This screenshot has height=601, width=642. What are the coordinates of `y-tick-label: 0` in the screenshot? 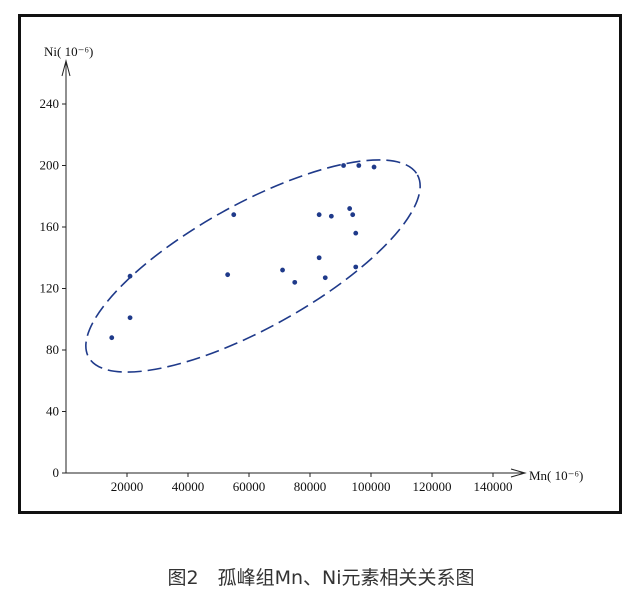 It's located at (56, 472).